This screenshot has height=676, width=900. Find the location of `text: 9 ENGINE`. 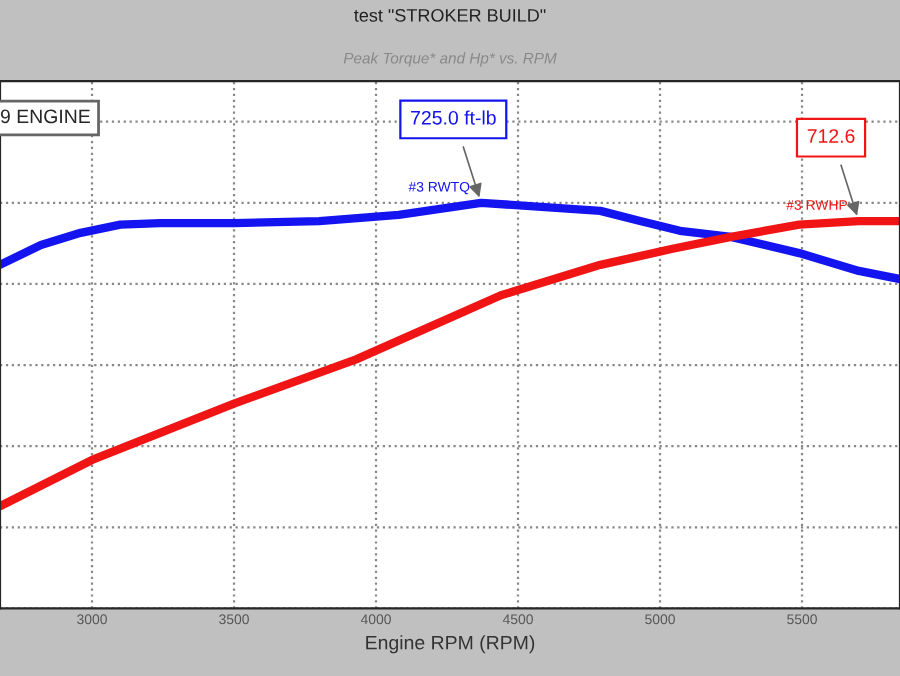

text: 9 ENGINE is located at coordinates (45, 116).